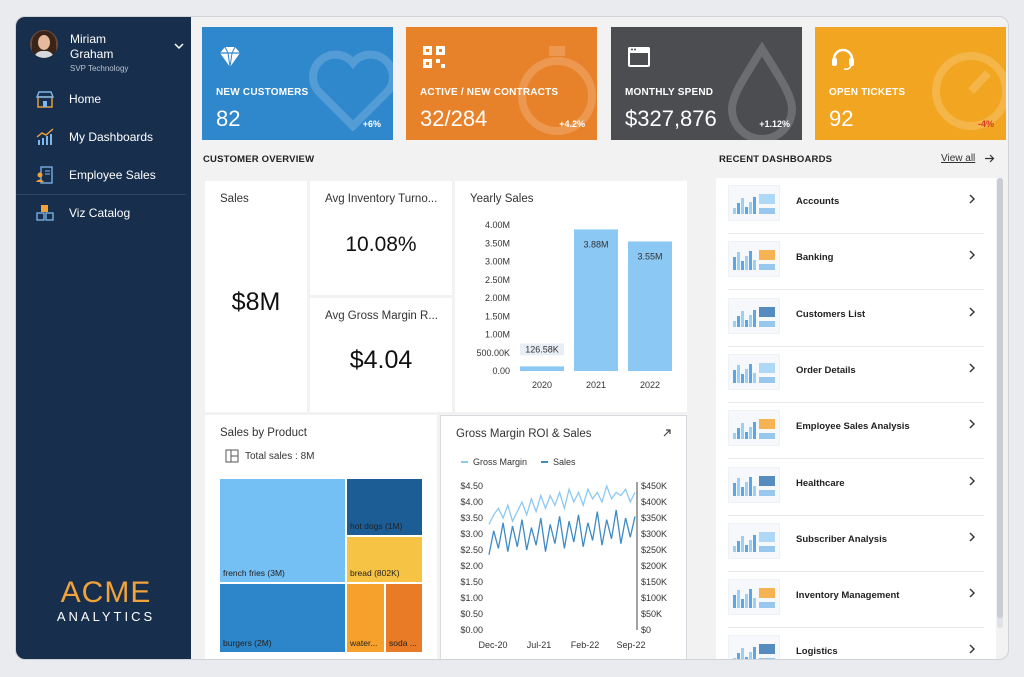  What do you see at coordinates (841, 118) in the screenshot?
I see `kpi-value: 92` at bounding box center [841, 118].